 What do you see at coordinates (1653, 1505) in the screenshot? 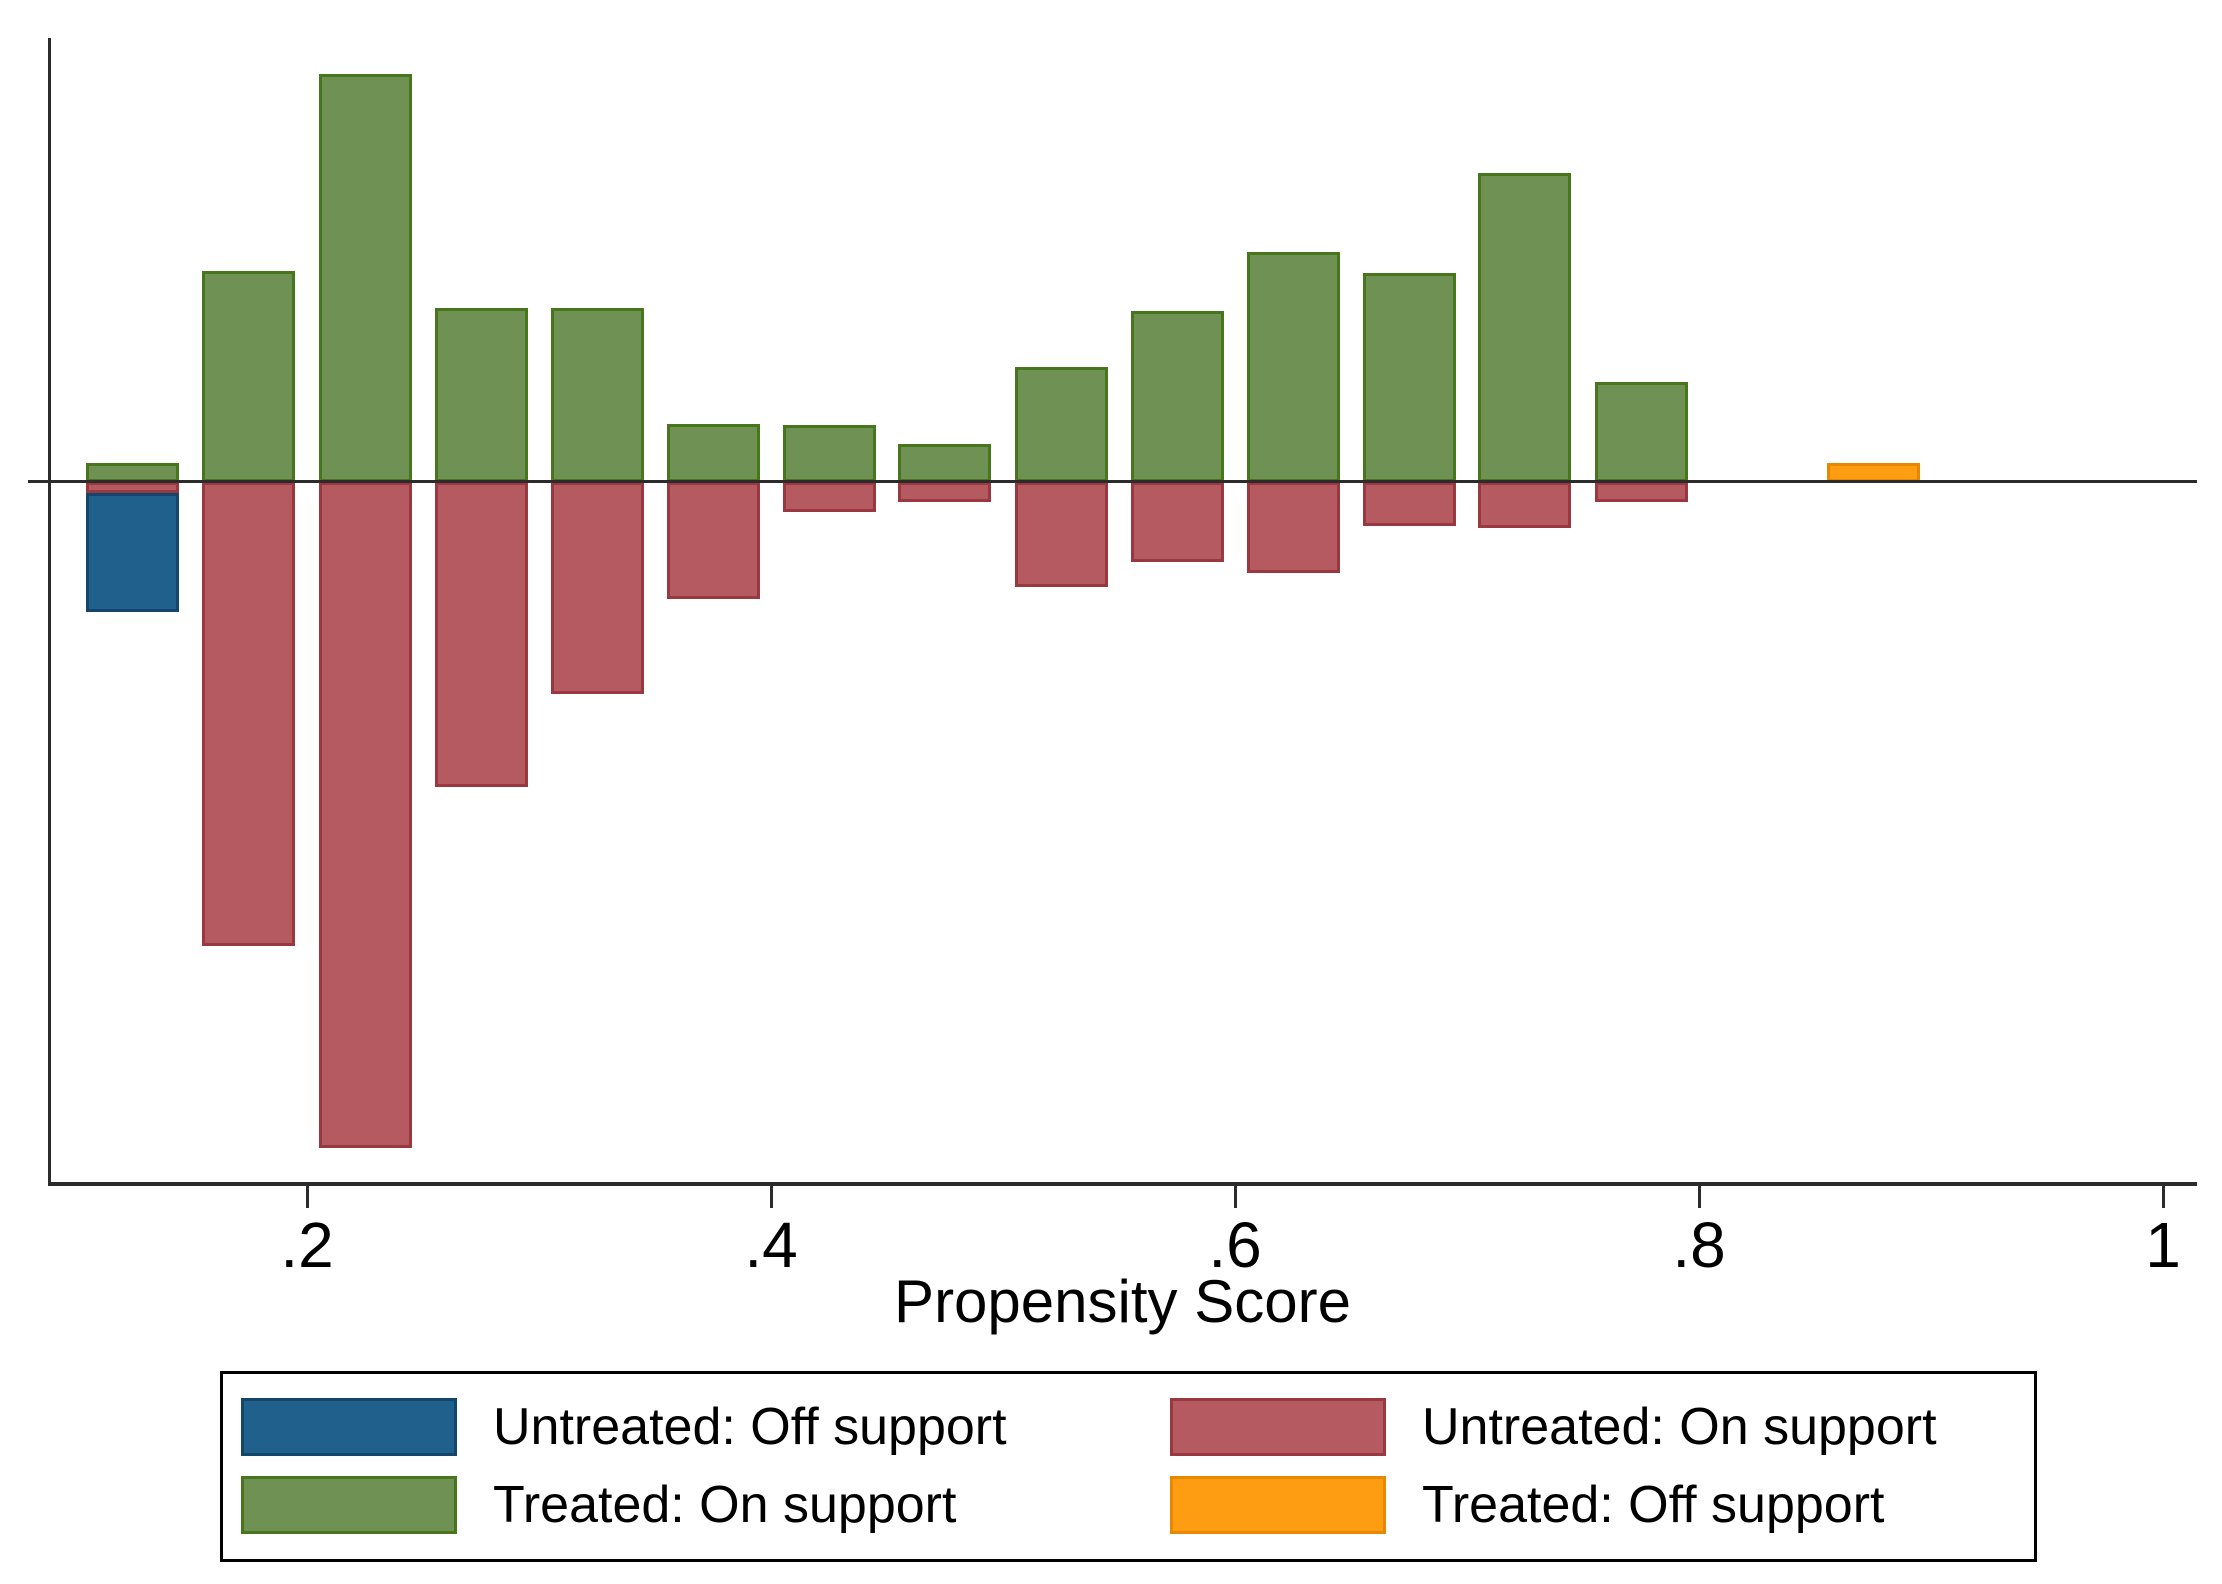
I see `legend-label-treated_off: Treated: Off support` at bounding box center [1653, 1505].